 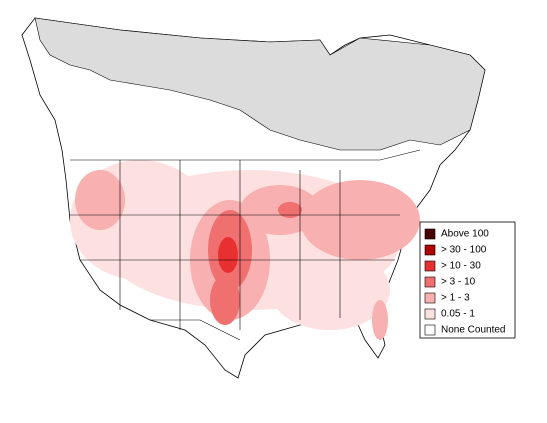 What do you see at coordinates (461, 266) in the screenshot?
I see `legend-label: > 10 - 30` at bounding box center [461, 266].